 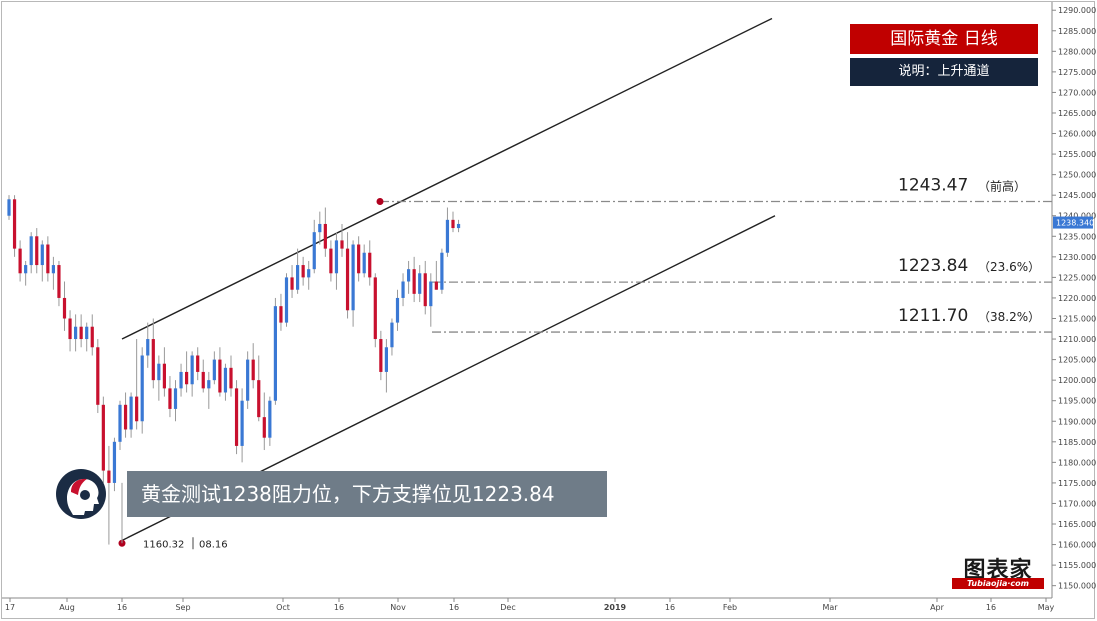 What do you see at coordinates (933, 185) in the screenshot?
I see `level-price-label: 1243.47` at bounding box center [933, 185].